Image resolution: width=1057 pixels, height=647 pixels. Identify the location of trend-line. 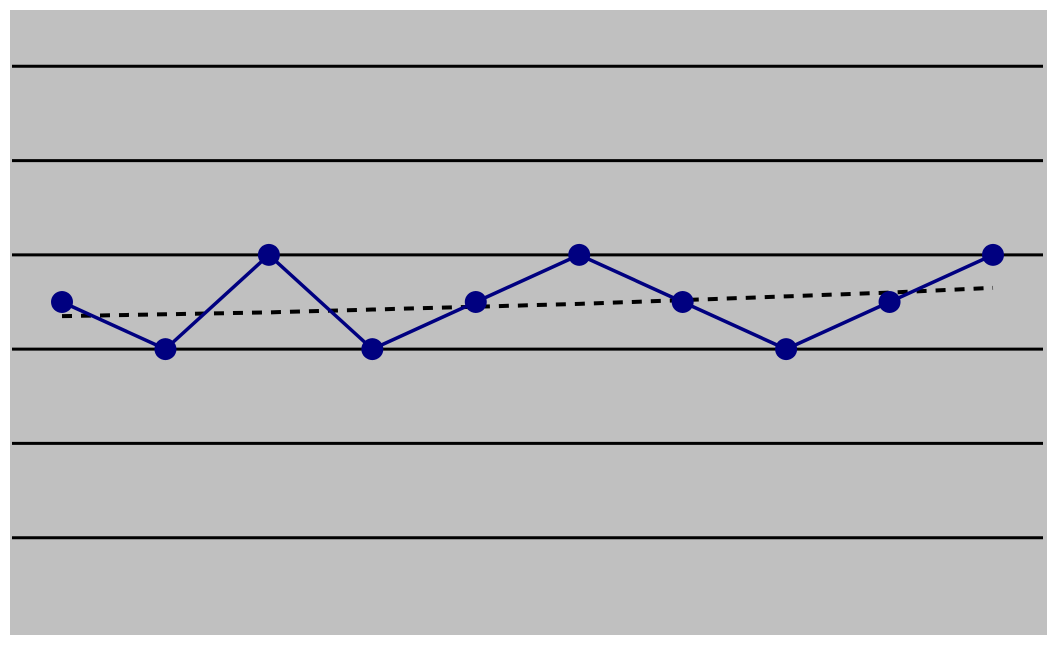
(527, 302).